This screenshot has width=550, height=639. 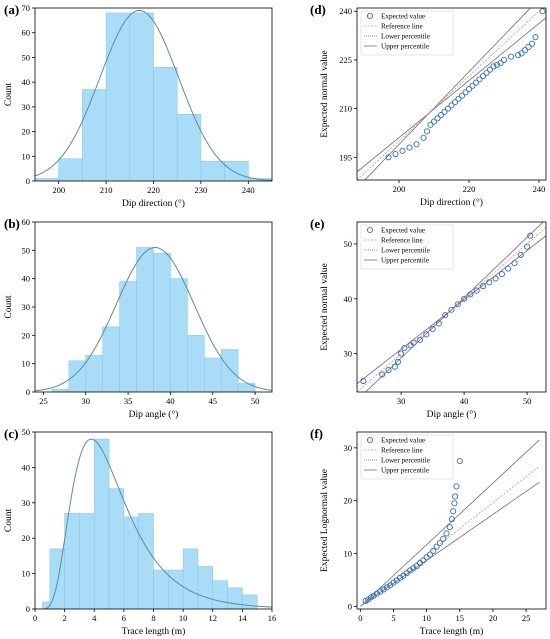 What do you see at coordinates (348, 554) in the screenshot?
I see `y-tick-label: 10` at bounding box center [348, 554].